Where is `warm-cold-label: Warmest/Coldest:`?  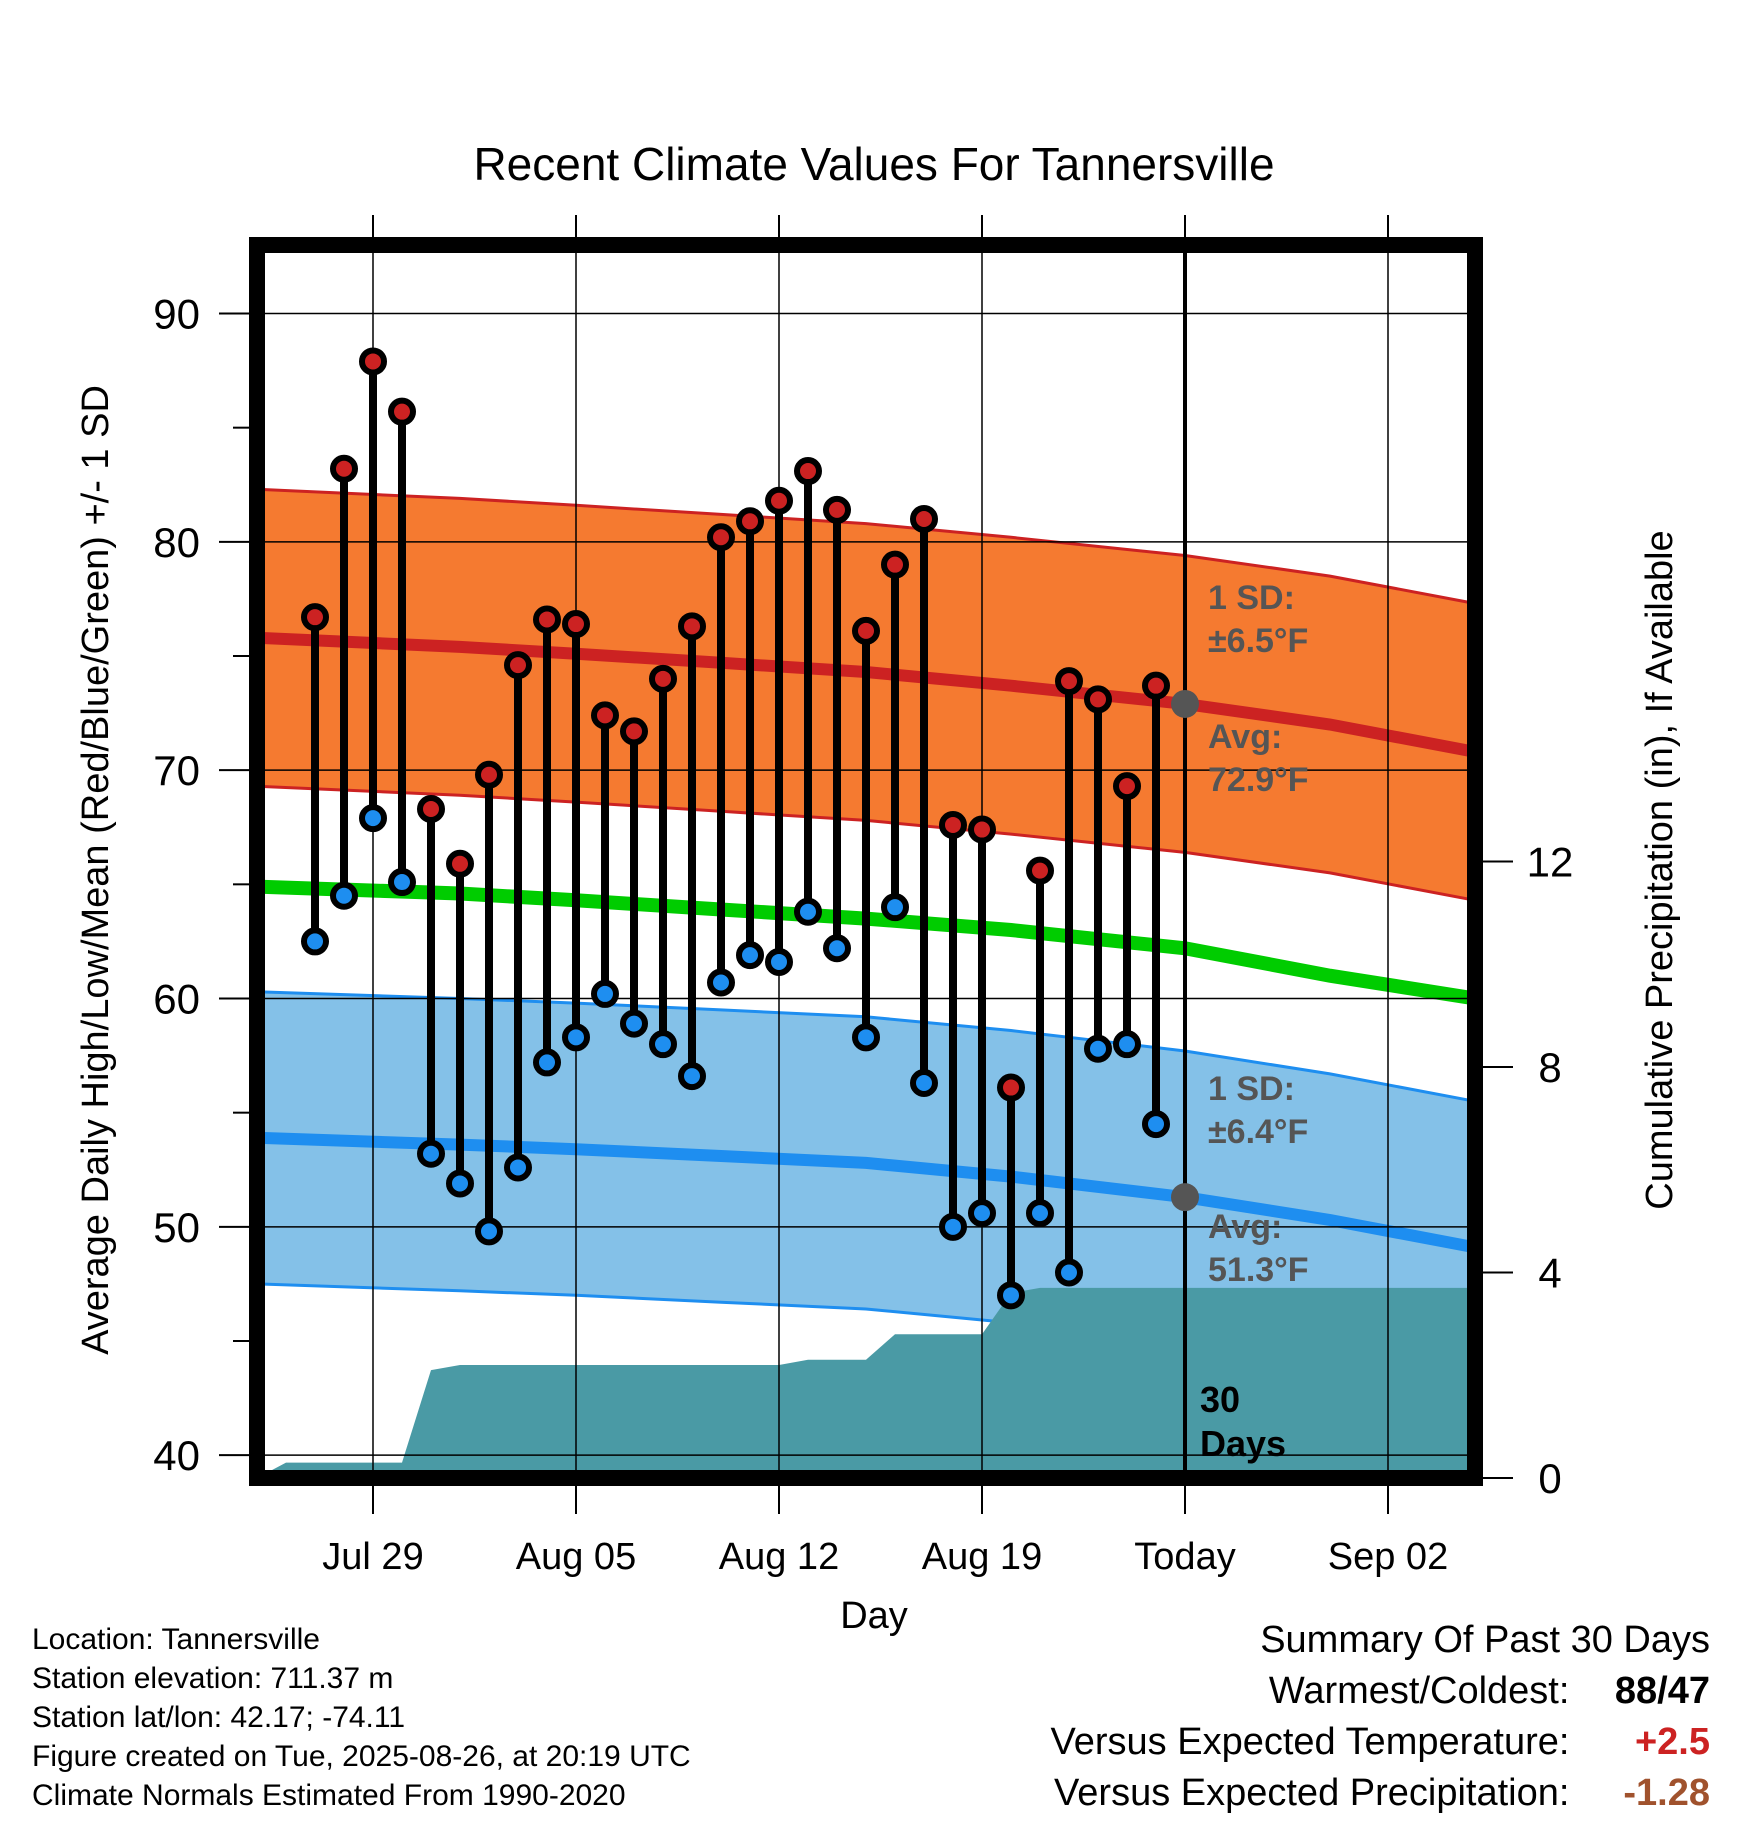 warm-cold-label: Warmest/Coldest: is located at coordinates (1419, 1691).